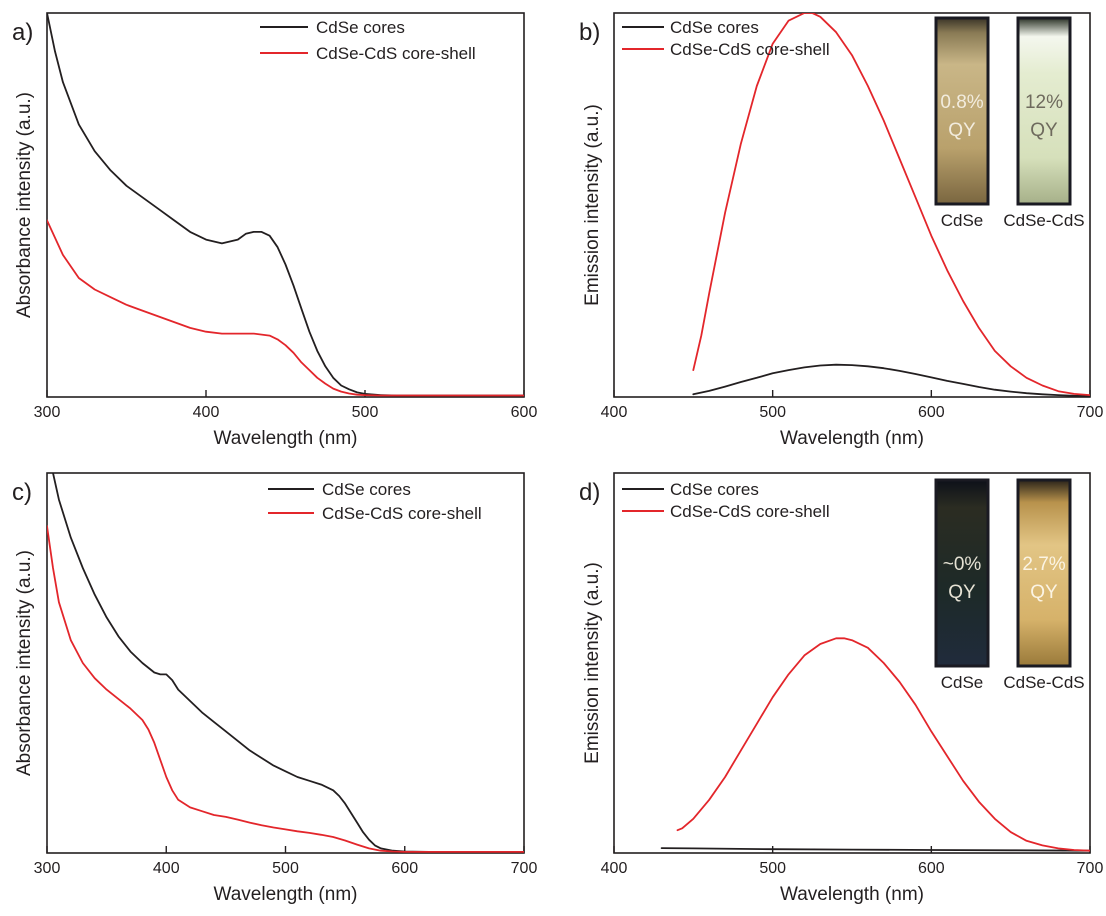 The image size is (1106, 916). I want to click on vial-qy-value: 0.8%, so click(961, 102).